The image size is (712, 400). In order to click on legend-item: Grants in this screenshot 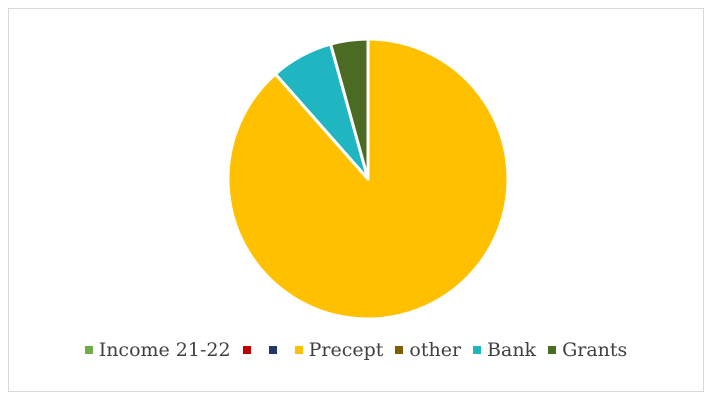, I will do `click(587, 350)`.